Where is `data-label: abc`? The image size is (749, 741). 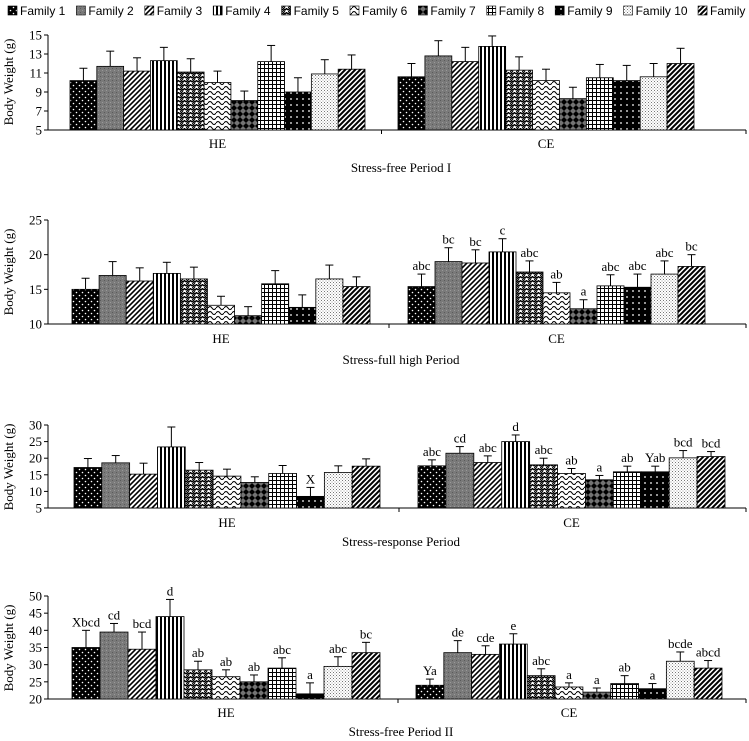 data-label: abc is located at coordinates (432, 451).